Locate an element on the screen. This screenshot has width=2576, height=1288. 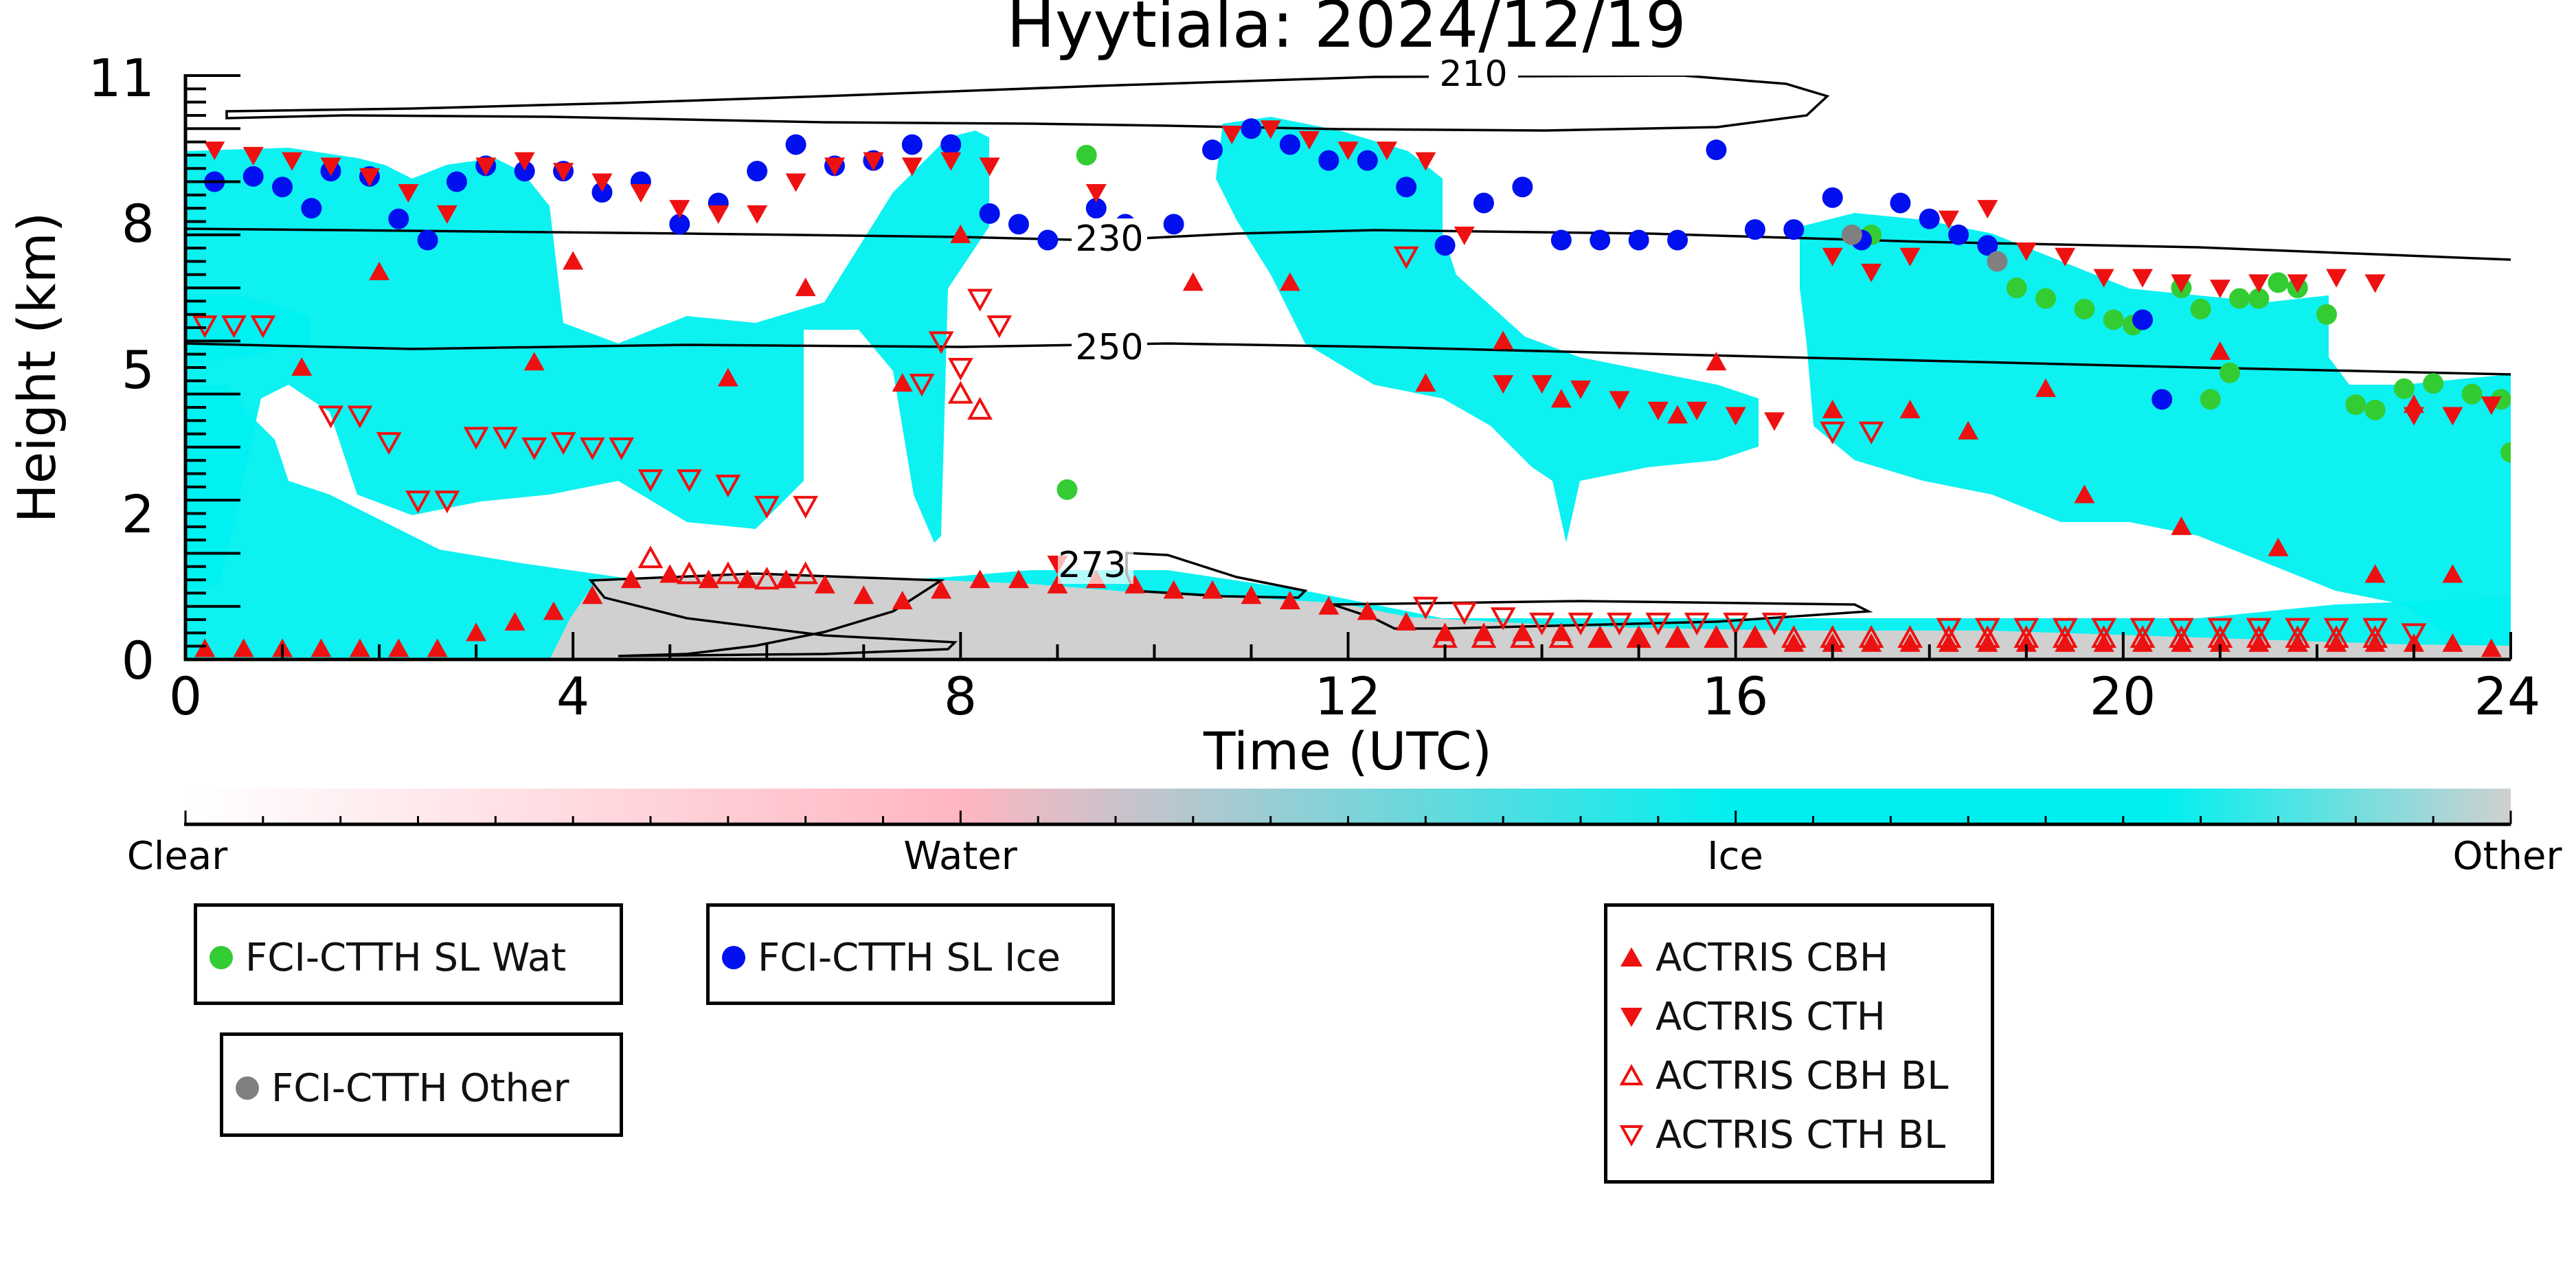
x-tick-label: 8 is located at coordinates (960, 696).